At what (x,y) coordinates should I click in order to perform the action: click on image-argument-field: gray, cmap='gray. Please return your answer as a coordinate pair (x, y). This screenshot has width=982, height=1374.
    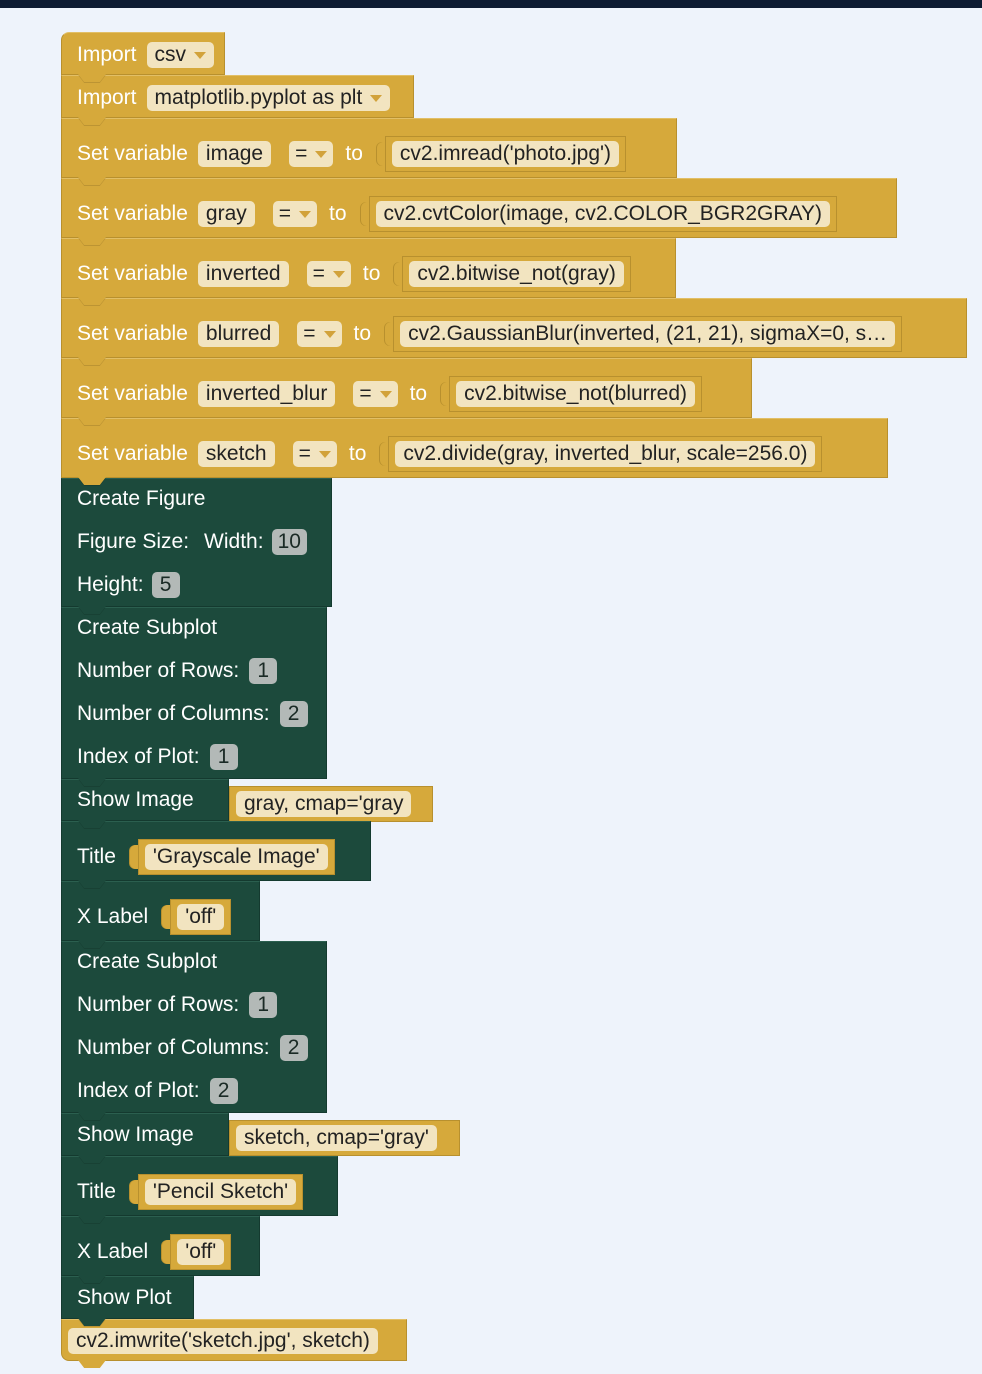
    Looking at the image, I should click on (324, 804).